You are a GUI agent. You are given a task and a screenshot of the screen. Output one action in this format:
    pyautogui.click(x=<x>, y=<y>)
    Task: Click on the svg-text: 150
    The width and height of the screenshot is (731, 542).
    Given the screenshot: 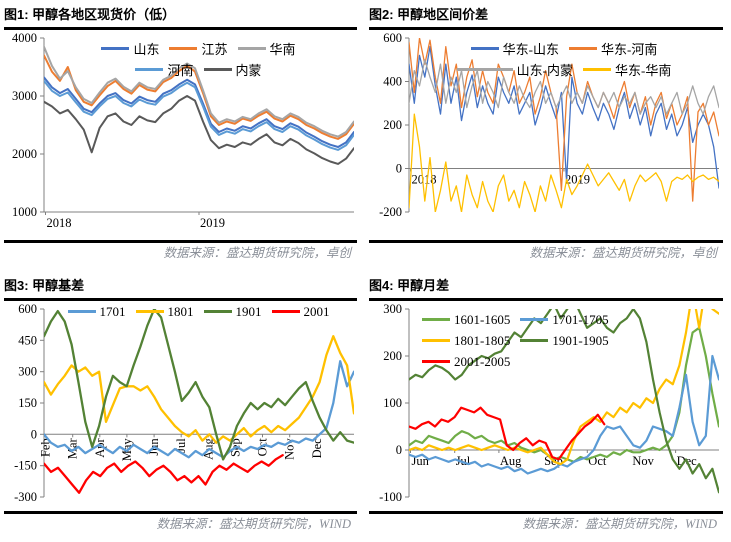 What is the action you would take?
    pyautogui.click(x=27, y=403)
    